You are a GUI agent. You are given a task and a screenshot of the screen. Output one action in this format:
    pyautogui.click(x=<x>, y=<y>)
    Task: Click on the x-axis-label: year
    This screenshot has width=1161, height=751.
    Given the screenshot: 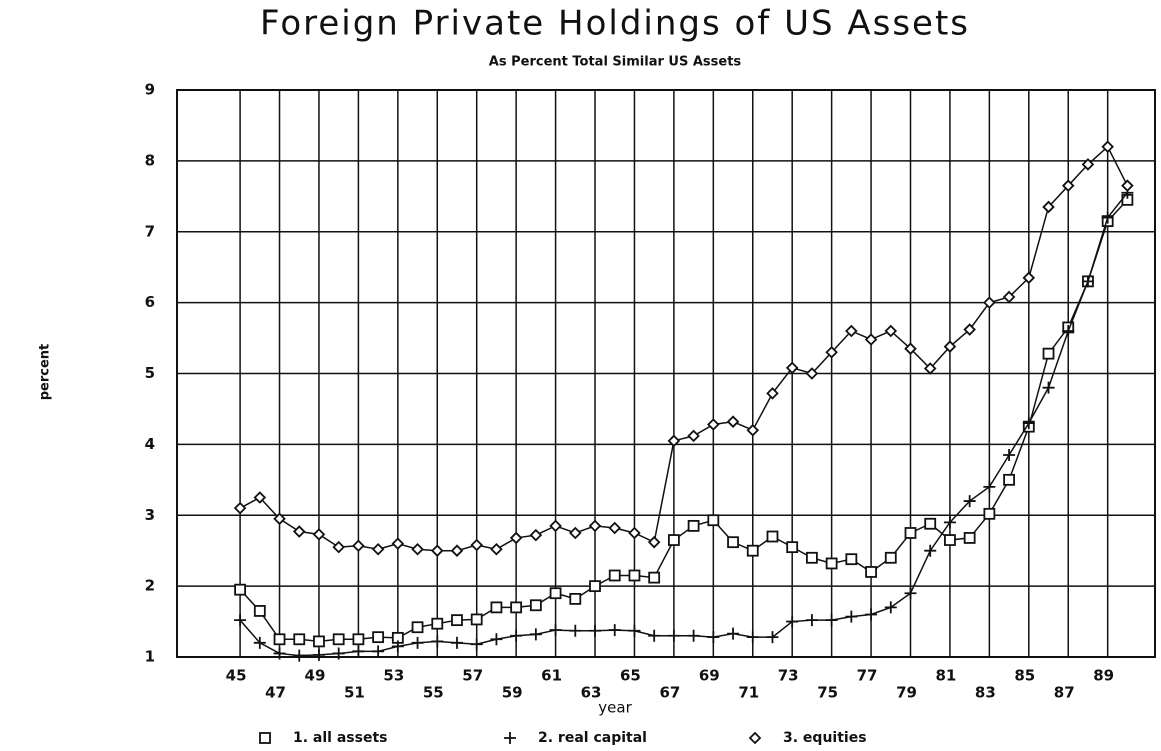 What is the action you would take?
    pyautogui.click(x=615, y=708)
    